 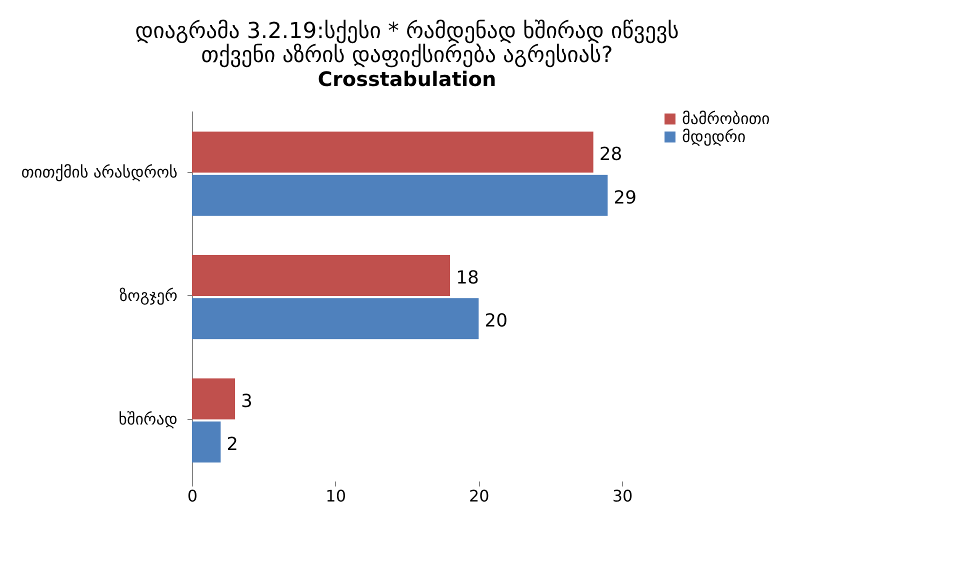 What do you see at coordinates (479, 496) in the screenshot?
I see `x-tick-label: 20` at bounding box center [479, 496].